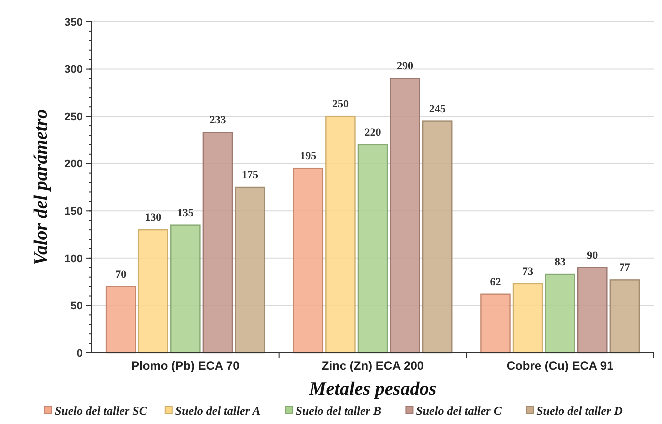  What do you see at coordinates (373, 132) in the screenshot?
I see `data-label: 220` at bounding box center [373, 132].